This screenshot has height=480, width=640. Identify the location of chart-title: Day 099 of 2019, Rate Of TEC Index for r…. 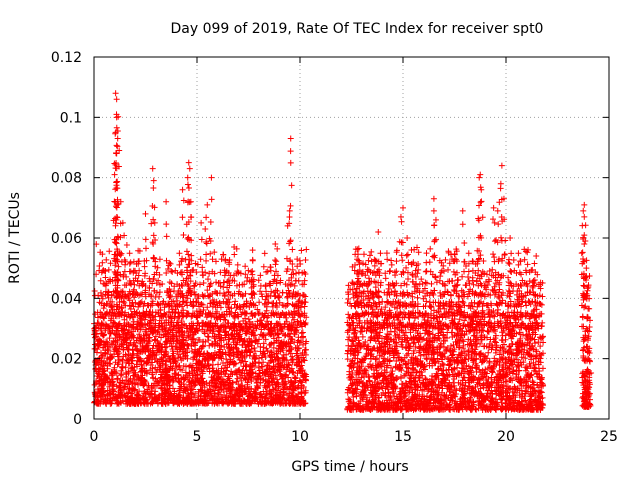
(357, 29).